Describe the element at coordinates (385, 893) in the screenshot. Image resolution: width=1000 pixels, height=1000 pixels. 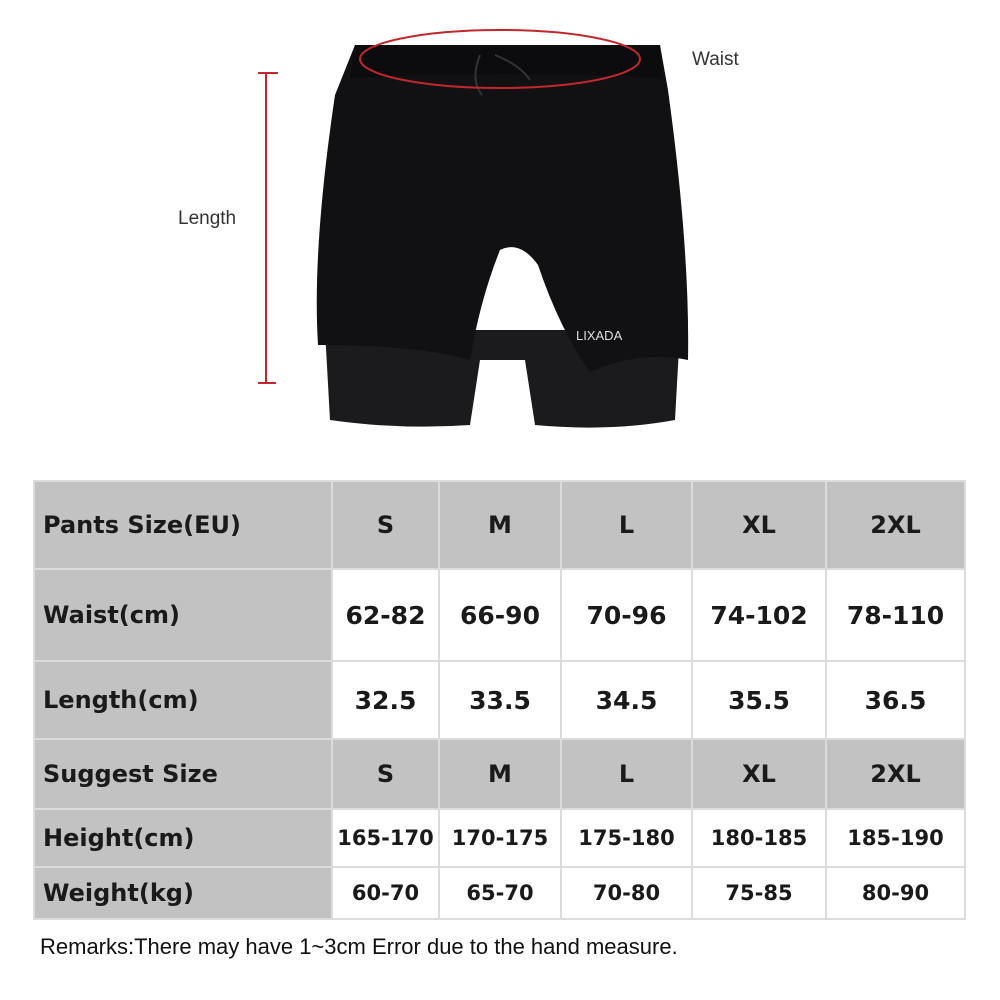
I see `table-cell: 60-70` at that location.